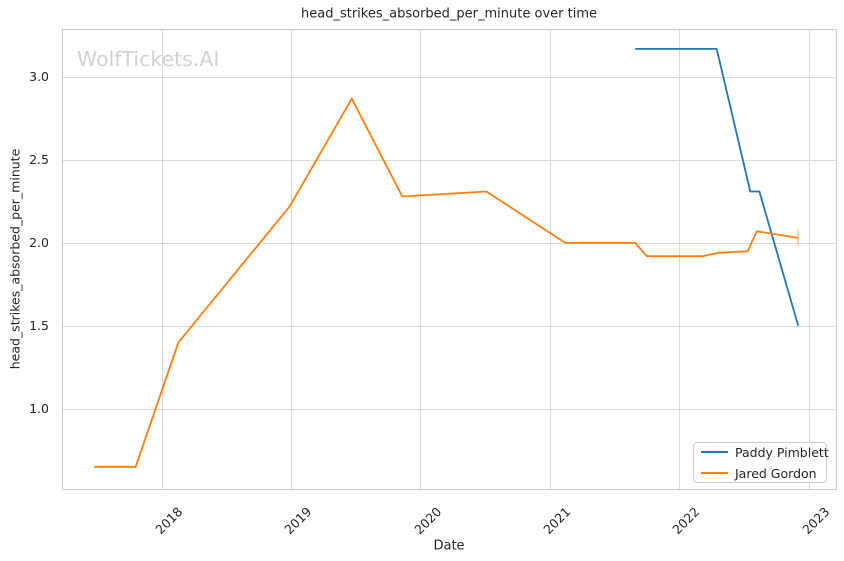 This screenshot has height=561, width=844. What do you see at coordinates (39, 77) in the screenshot?
I see `y-tick-label: 3.0` at bounding box center [39, 77].